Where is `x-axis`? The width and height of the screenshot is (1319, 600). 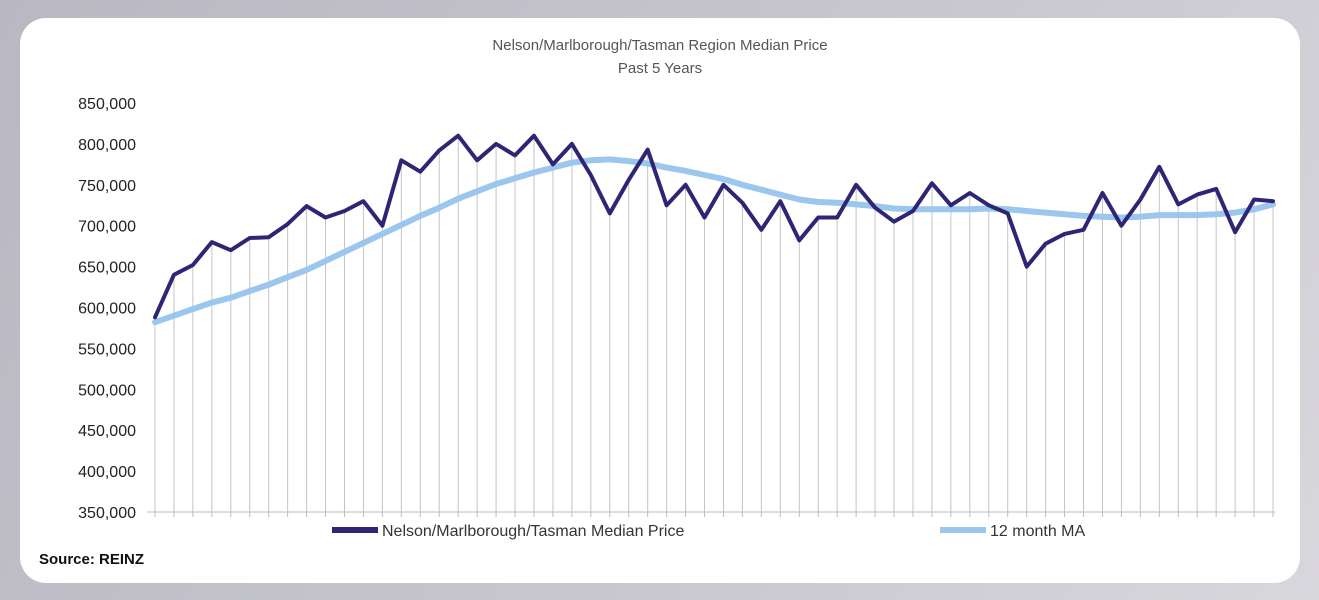 x-axis is located at coordinates (711, 514).